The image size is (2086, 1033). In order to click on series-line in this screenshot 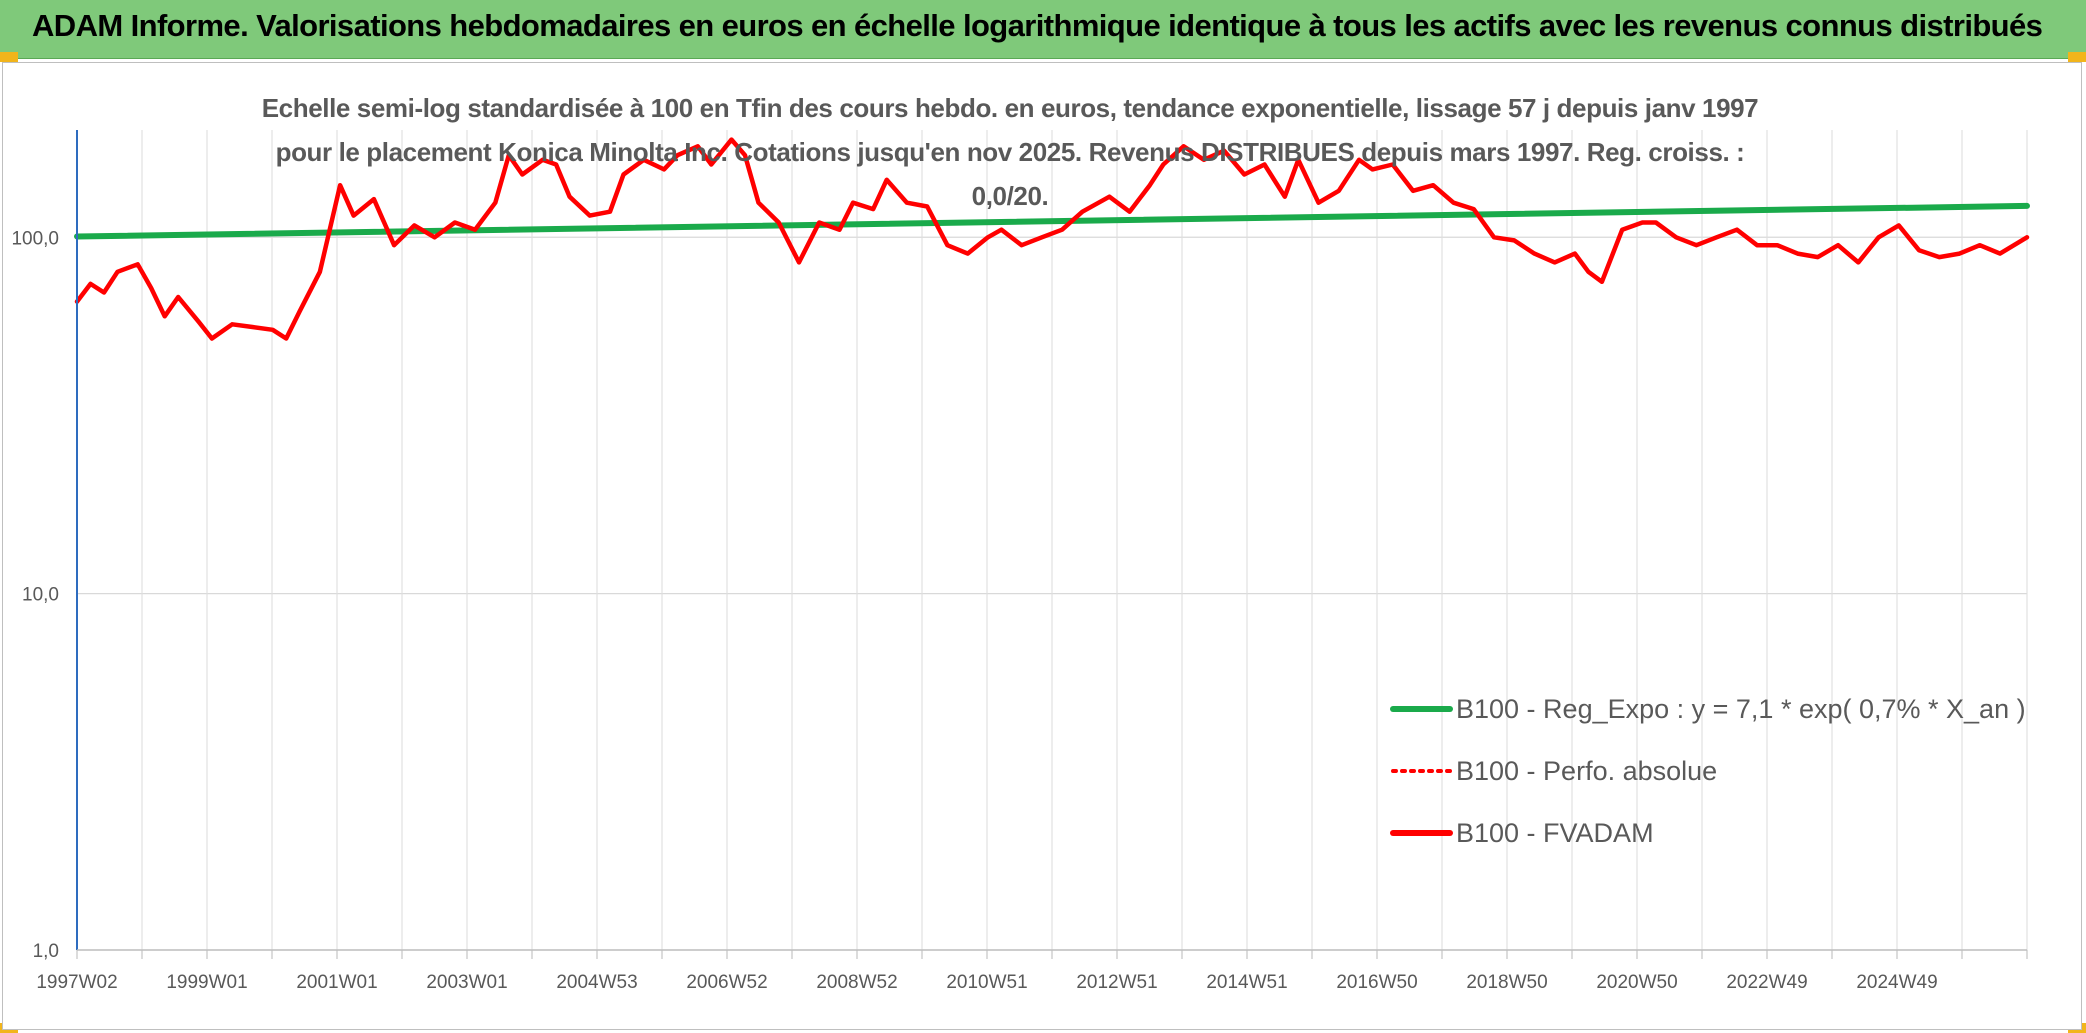, I will do `click(1052, 221)`.